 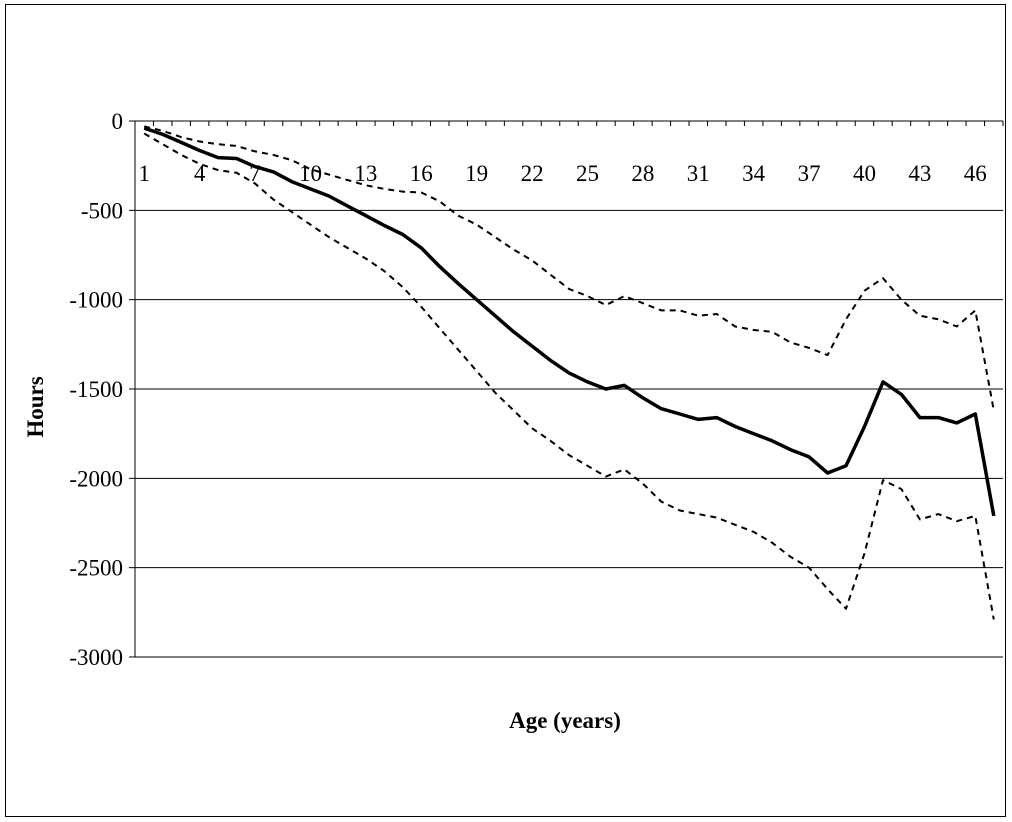 I want to click on x-tick-label: 10, so click(x=310, y=173).